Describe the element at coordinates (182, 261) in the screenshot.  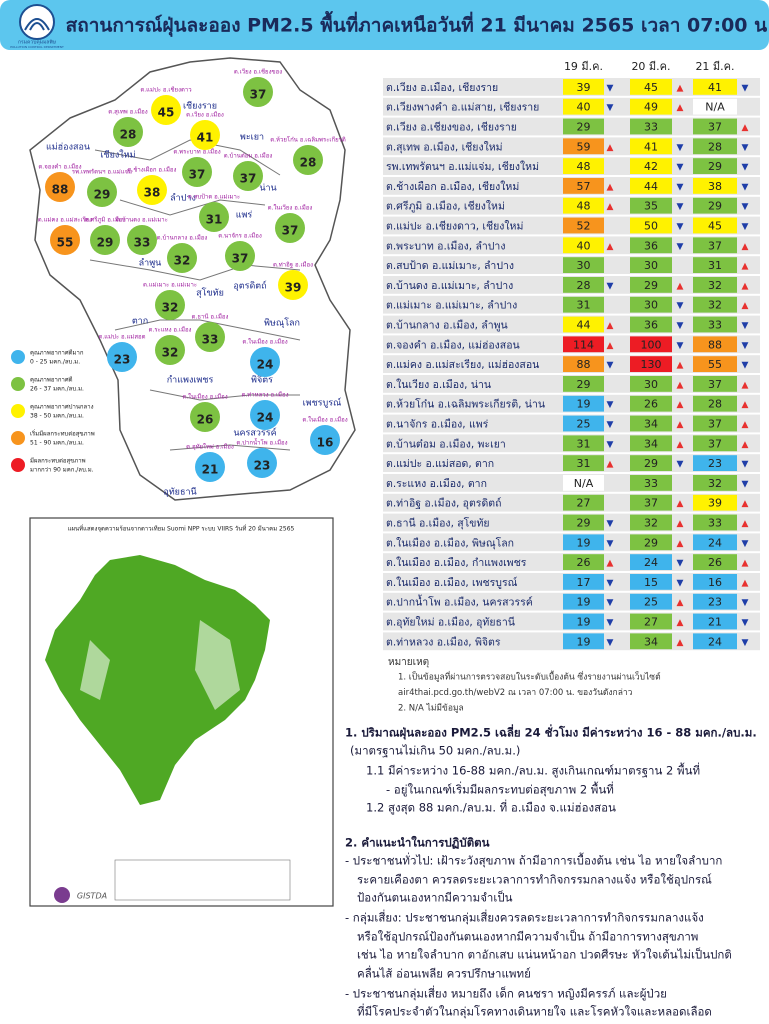
I see `station-value: 32` at that location.